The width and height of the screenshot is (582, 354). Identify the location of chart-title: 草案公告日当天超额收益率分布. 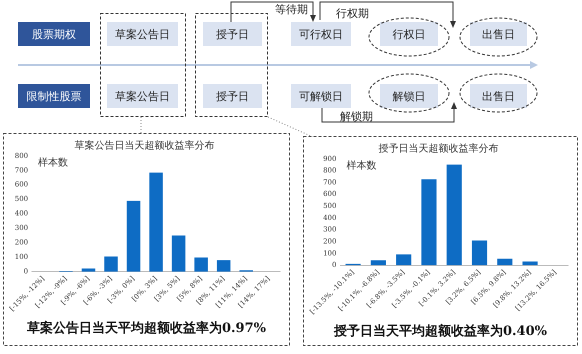
(144, 146).